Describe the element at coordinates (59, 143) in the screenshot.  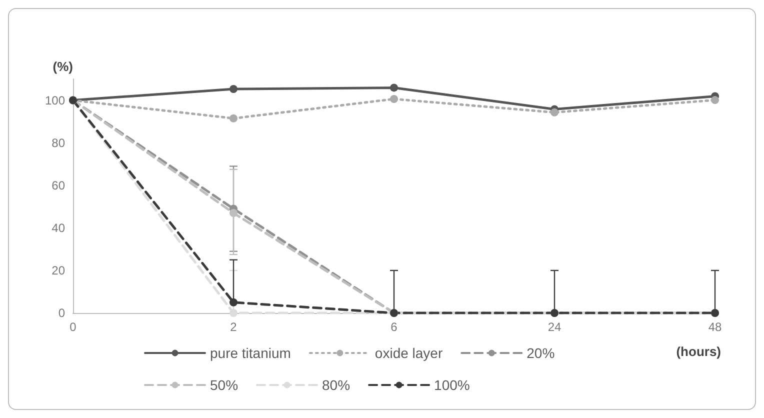
I see `y-tick-label: 80` at that location.